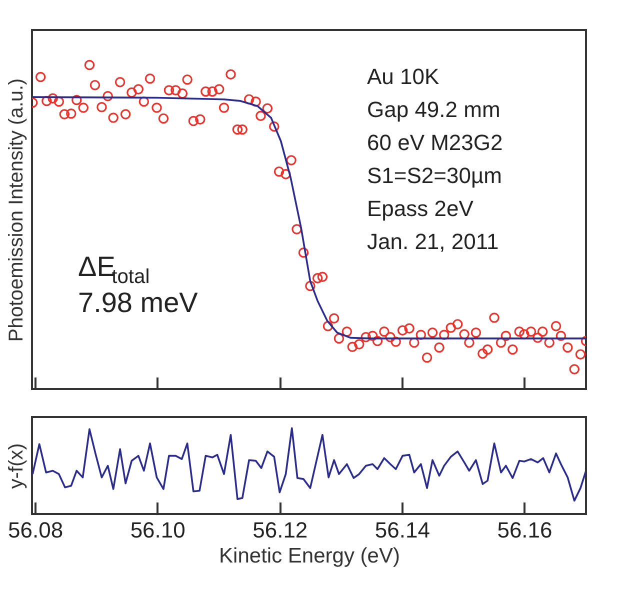 The width and height of the screenshot is (621, 594). What do you see at coordinates (434, 175) in the screenshot?
I see `annotation: S1=S2=30µm` at bounding box center [434, 175].